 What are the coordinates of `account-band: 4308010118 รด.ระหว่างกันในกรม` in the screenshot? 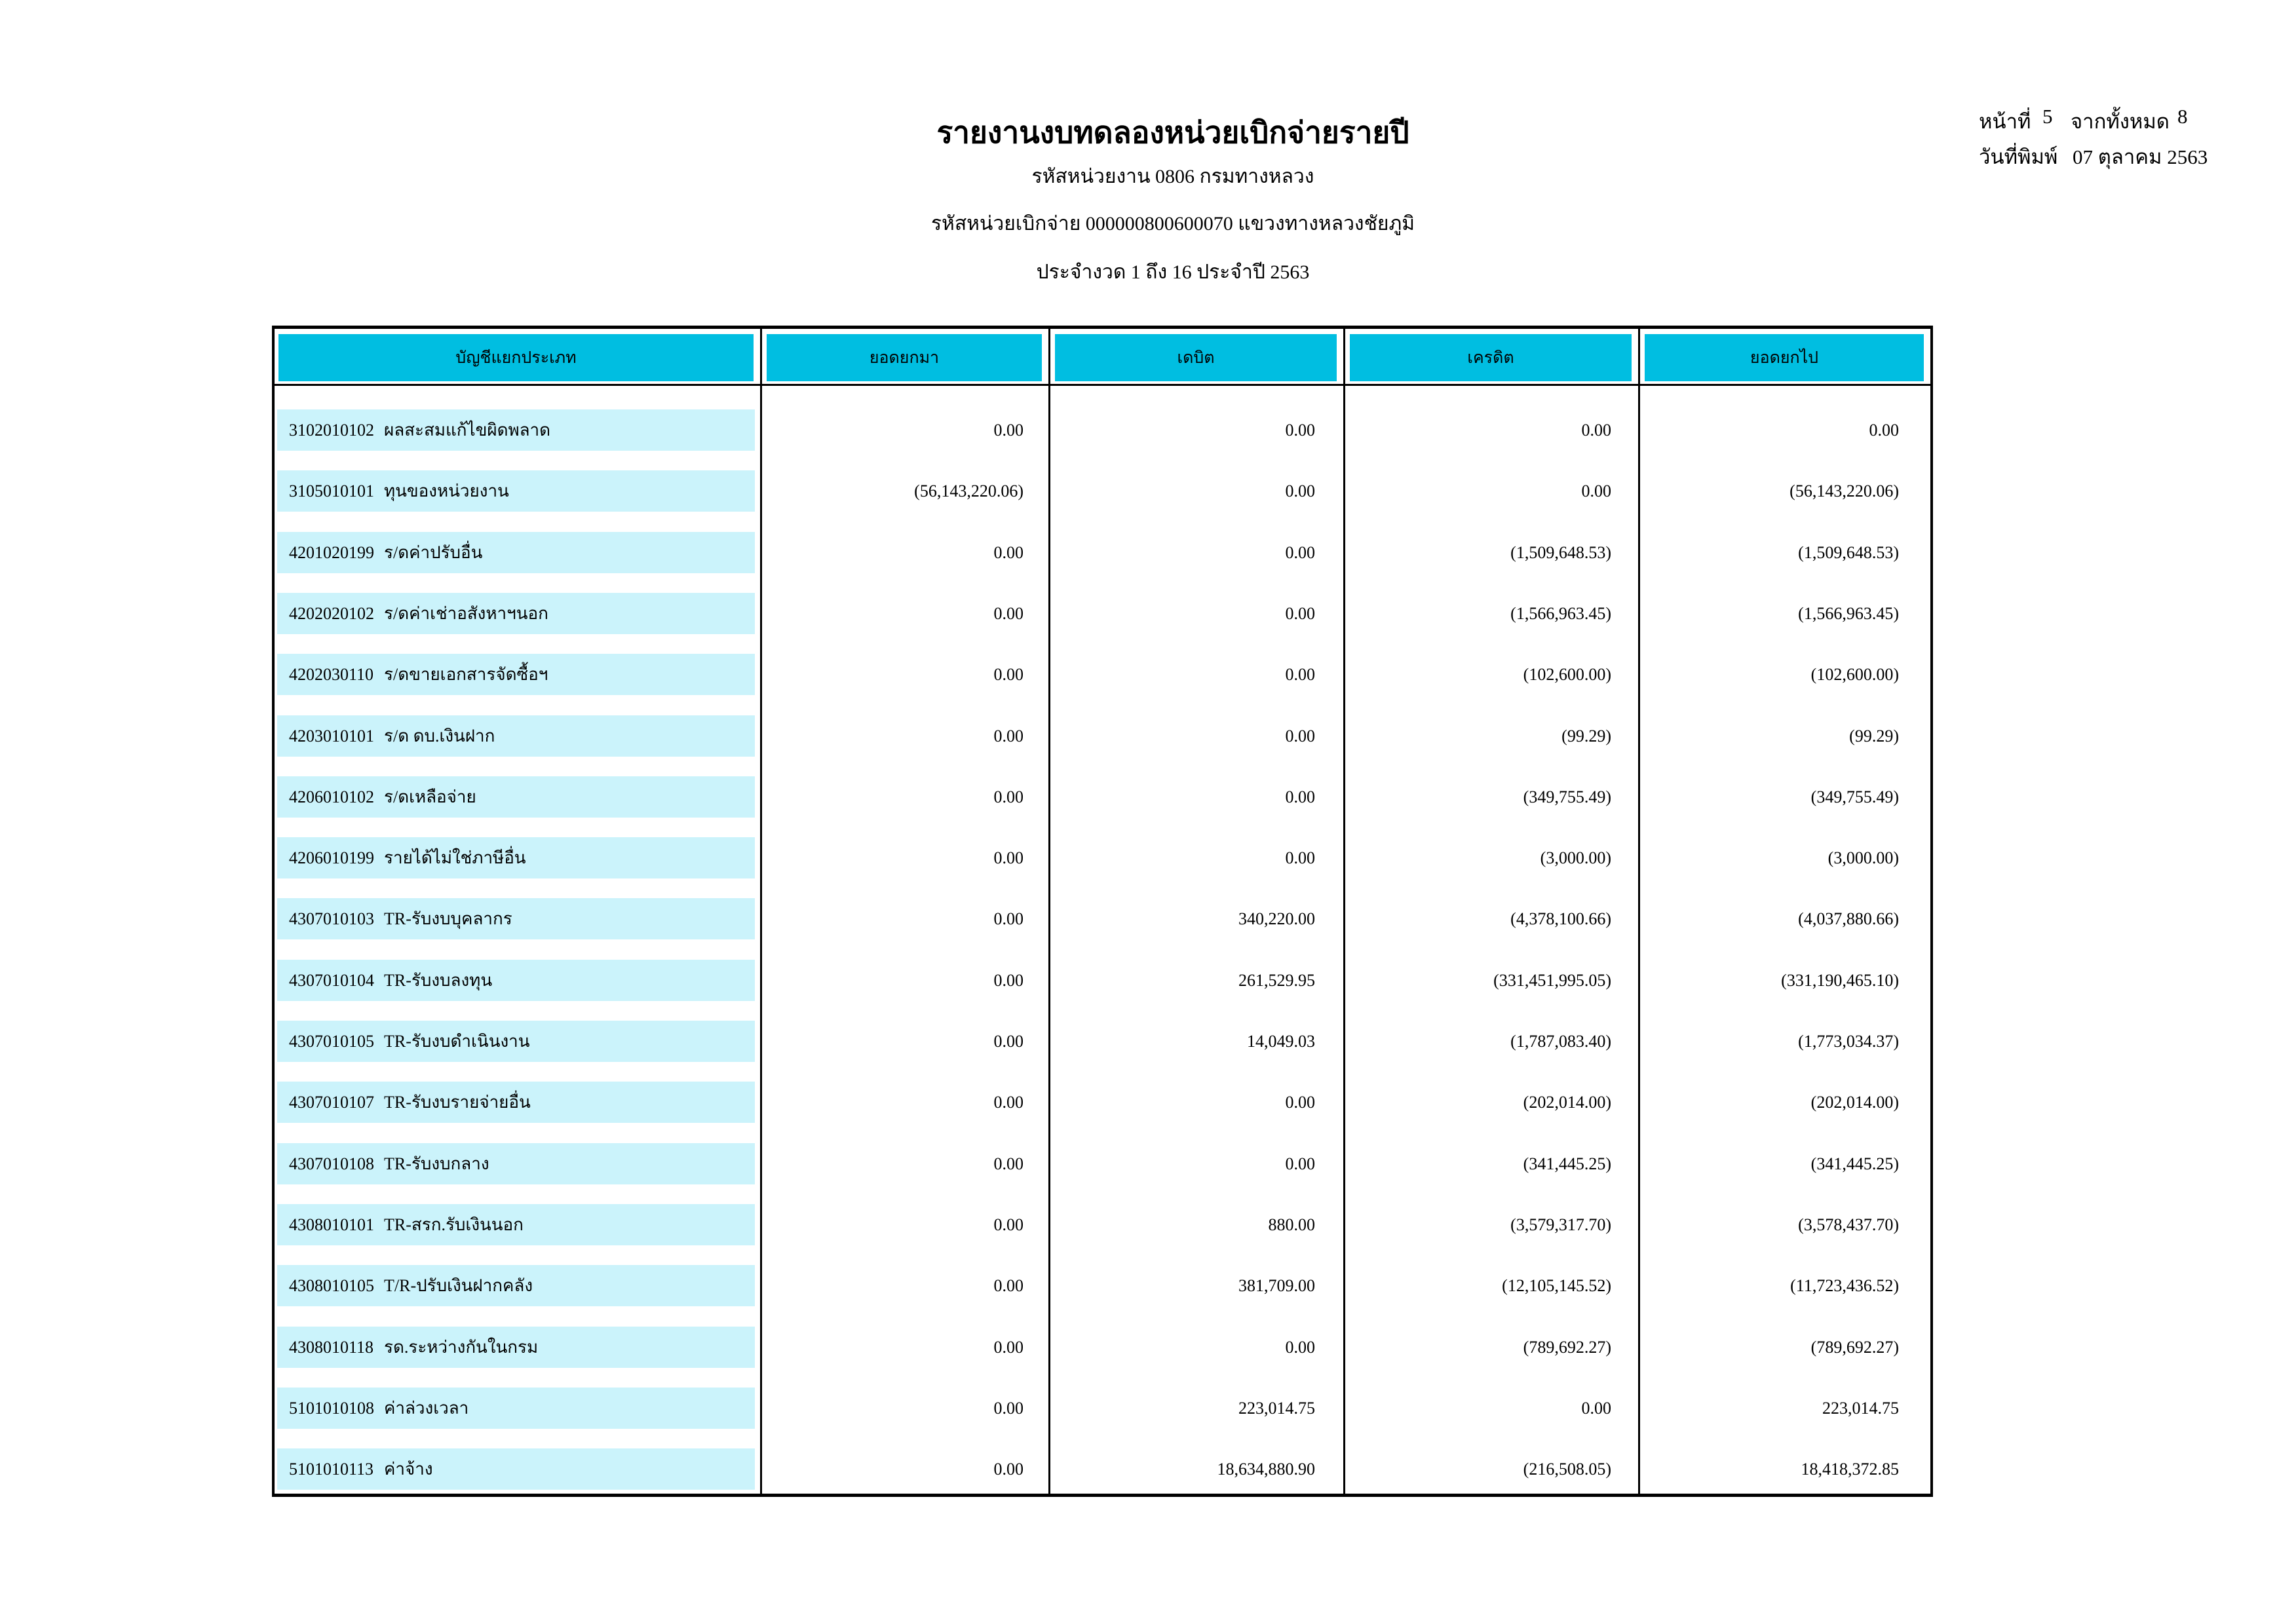 It's located at (516, 1347).